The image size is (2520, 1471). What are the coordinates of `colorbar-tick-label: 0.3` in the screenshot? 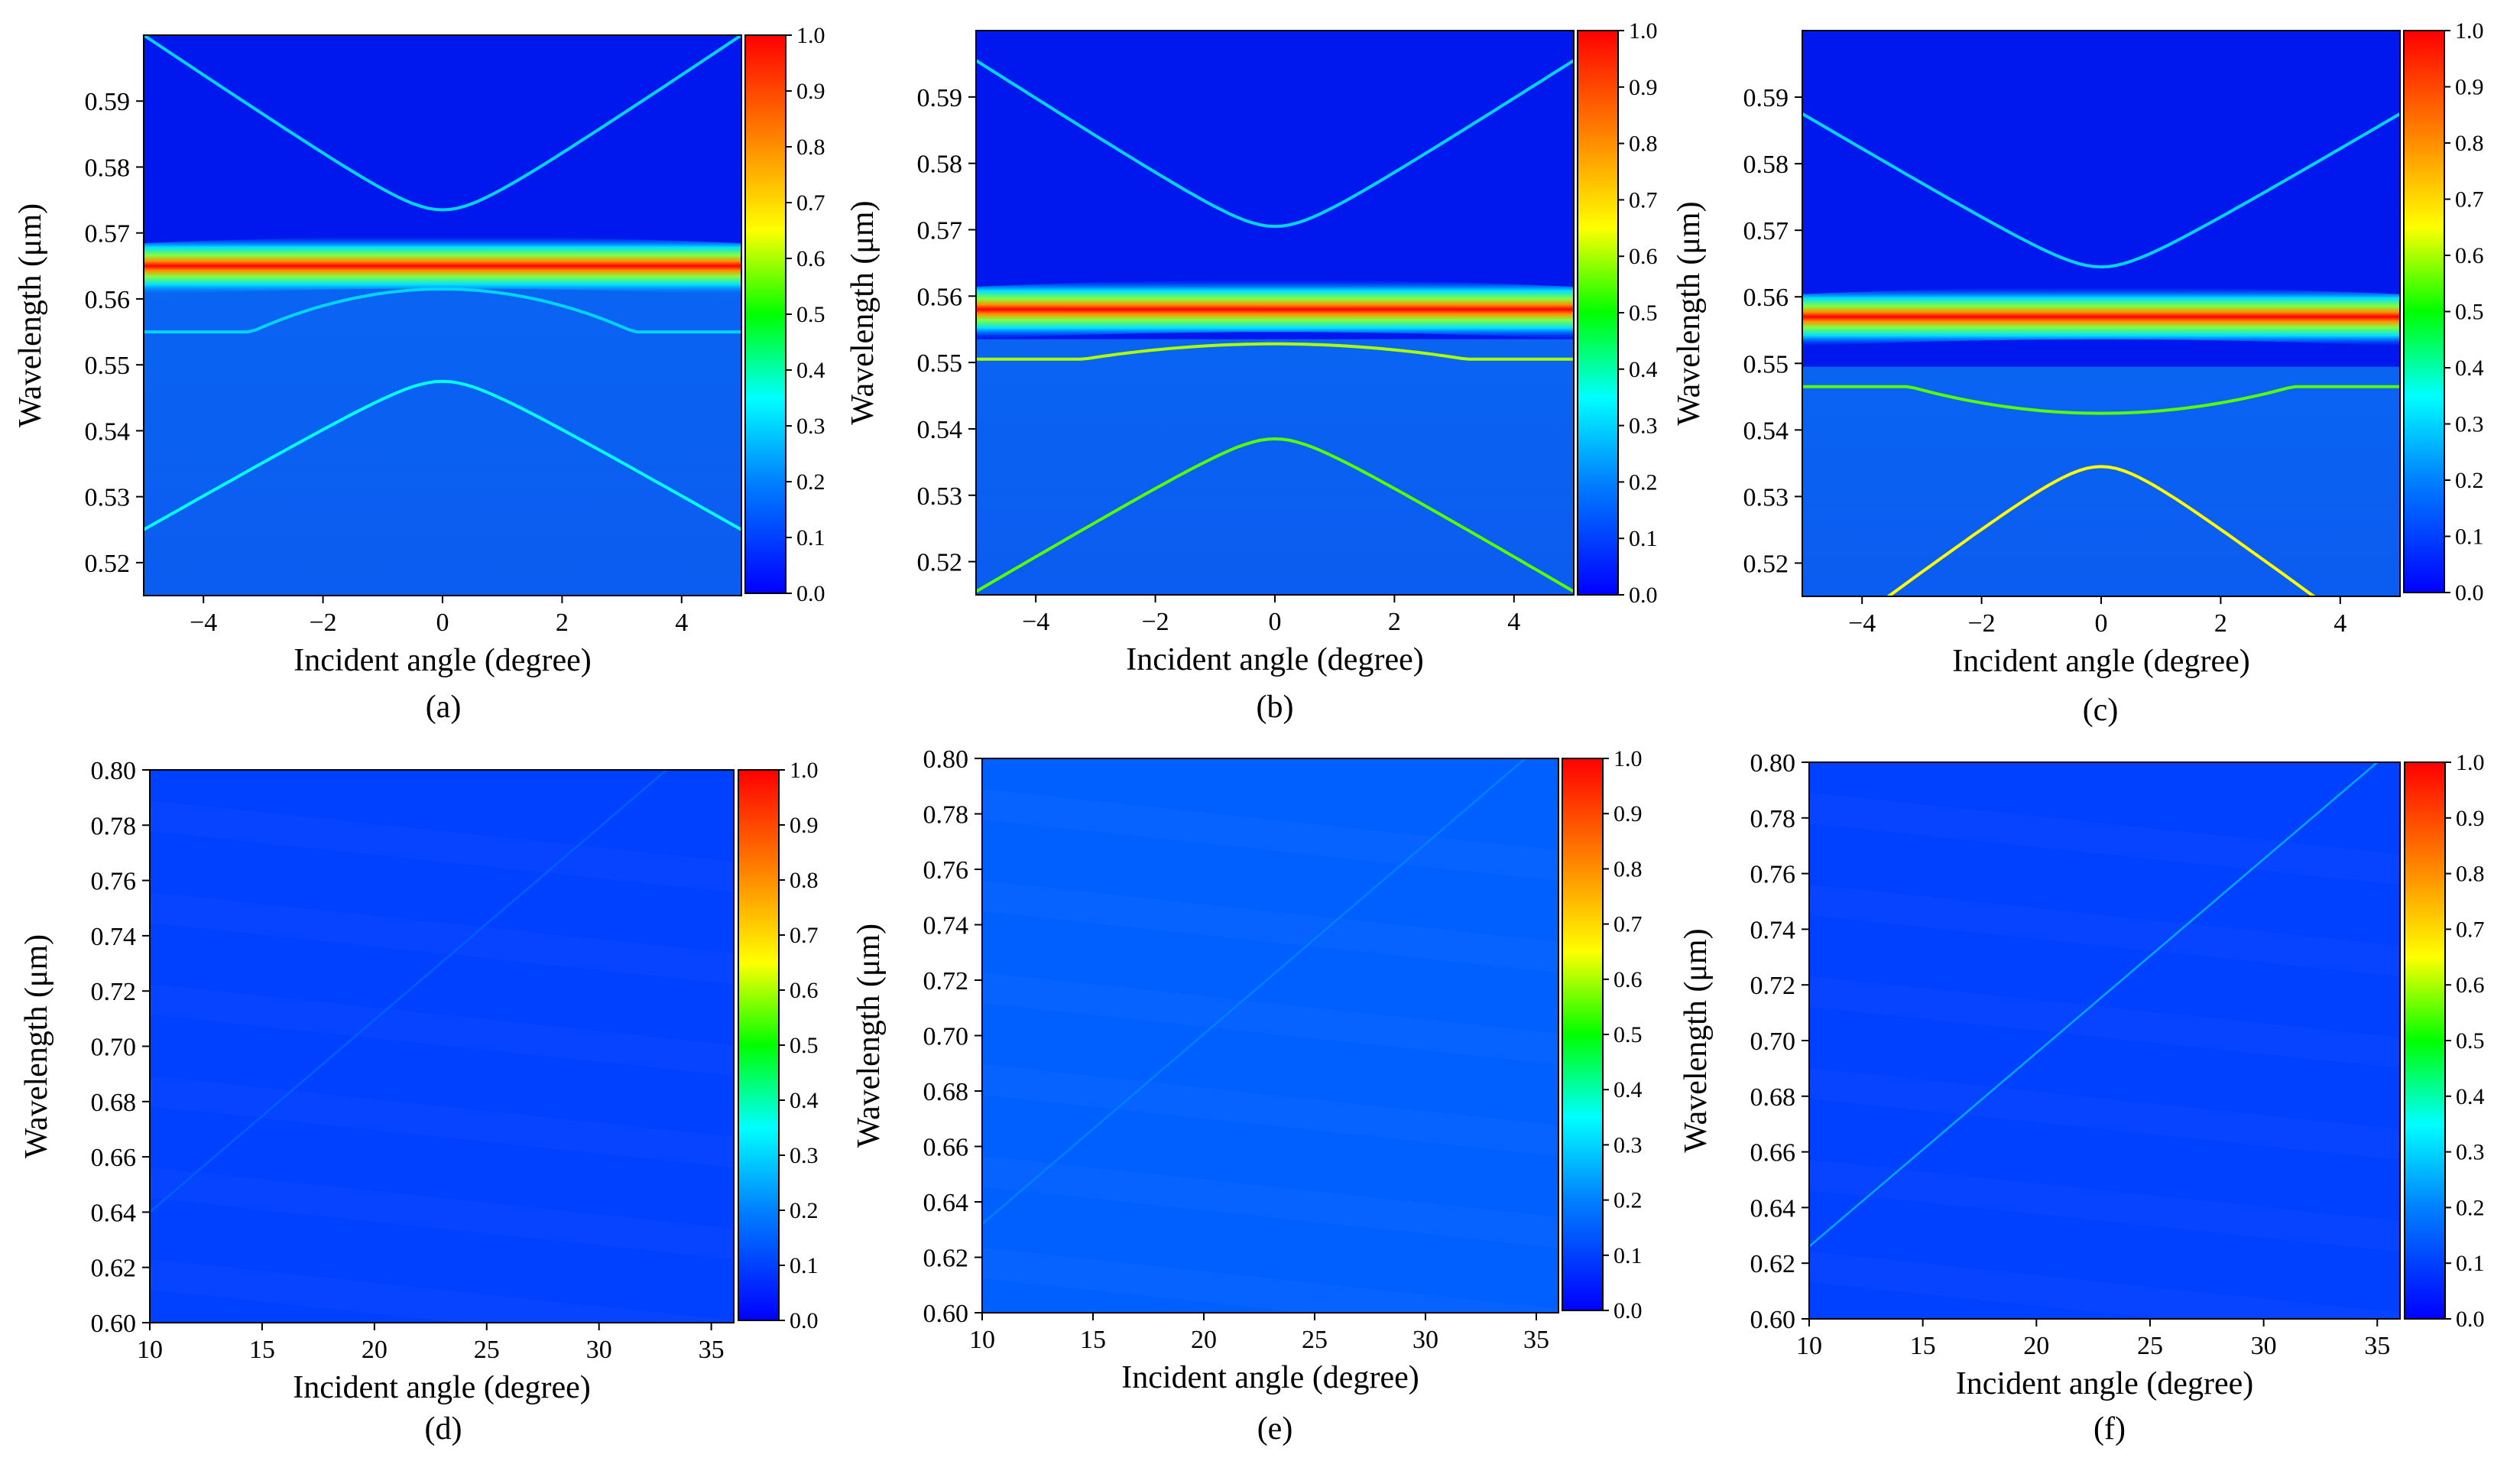 It's located at (1629, 1145).